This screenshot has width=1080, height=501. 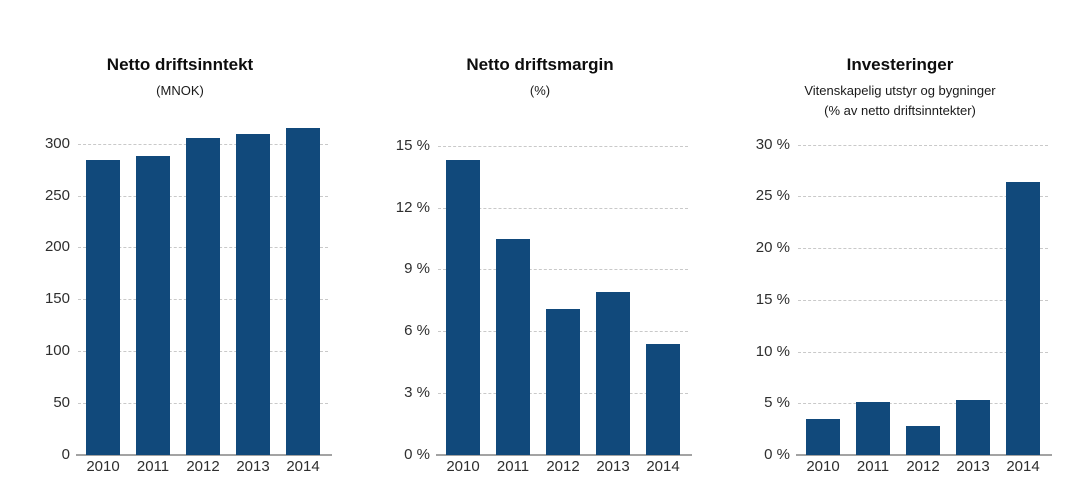 What do you see at coordinates (180, 64) in the screenshot?
I see `chart-title: Netto driftsinntekt` at bounding box center [180, 64].